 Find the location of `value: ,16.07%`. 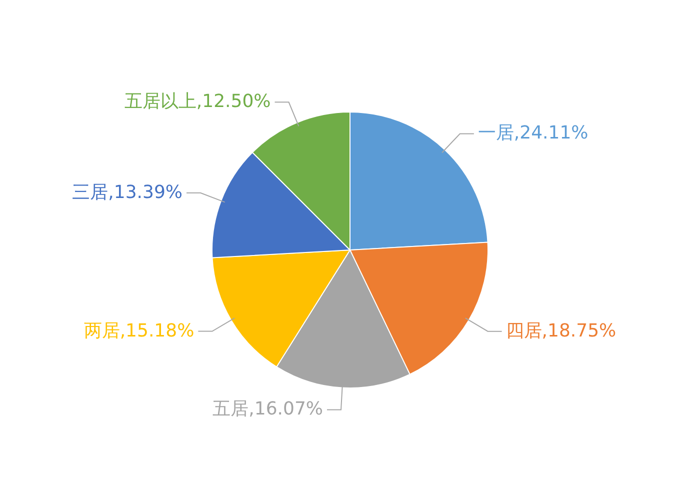

value: ,16.07% is located at coordinates (285, 409).